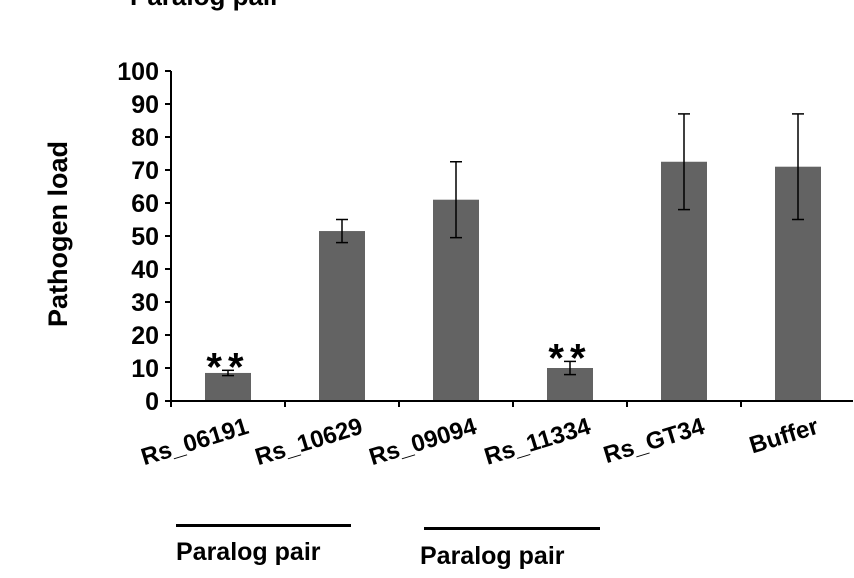  I want to click on y-axis-label: Pathogen load, so click(58, 234).